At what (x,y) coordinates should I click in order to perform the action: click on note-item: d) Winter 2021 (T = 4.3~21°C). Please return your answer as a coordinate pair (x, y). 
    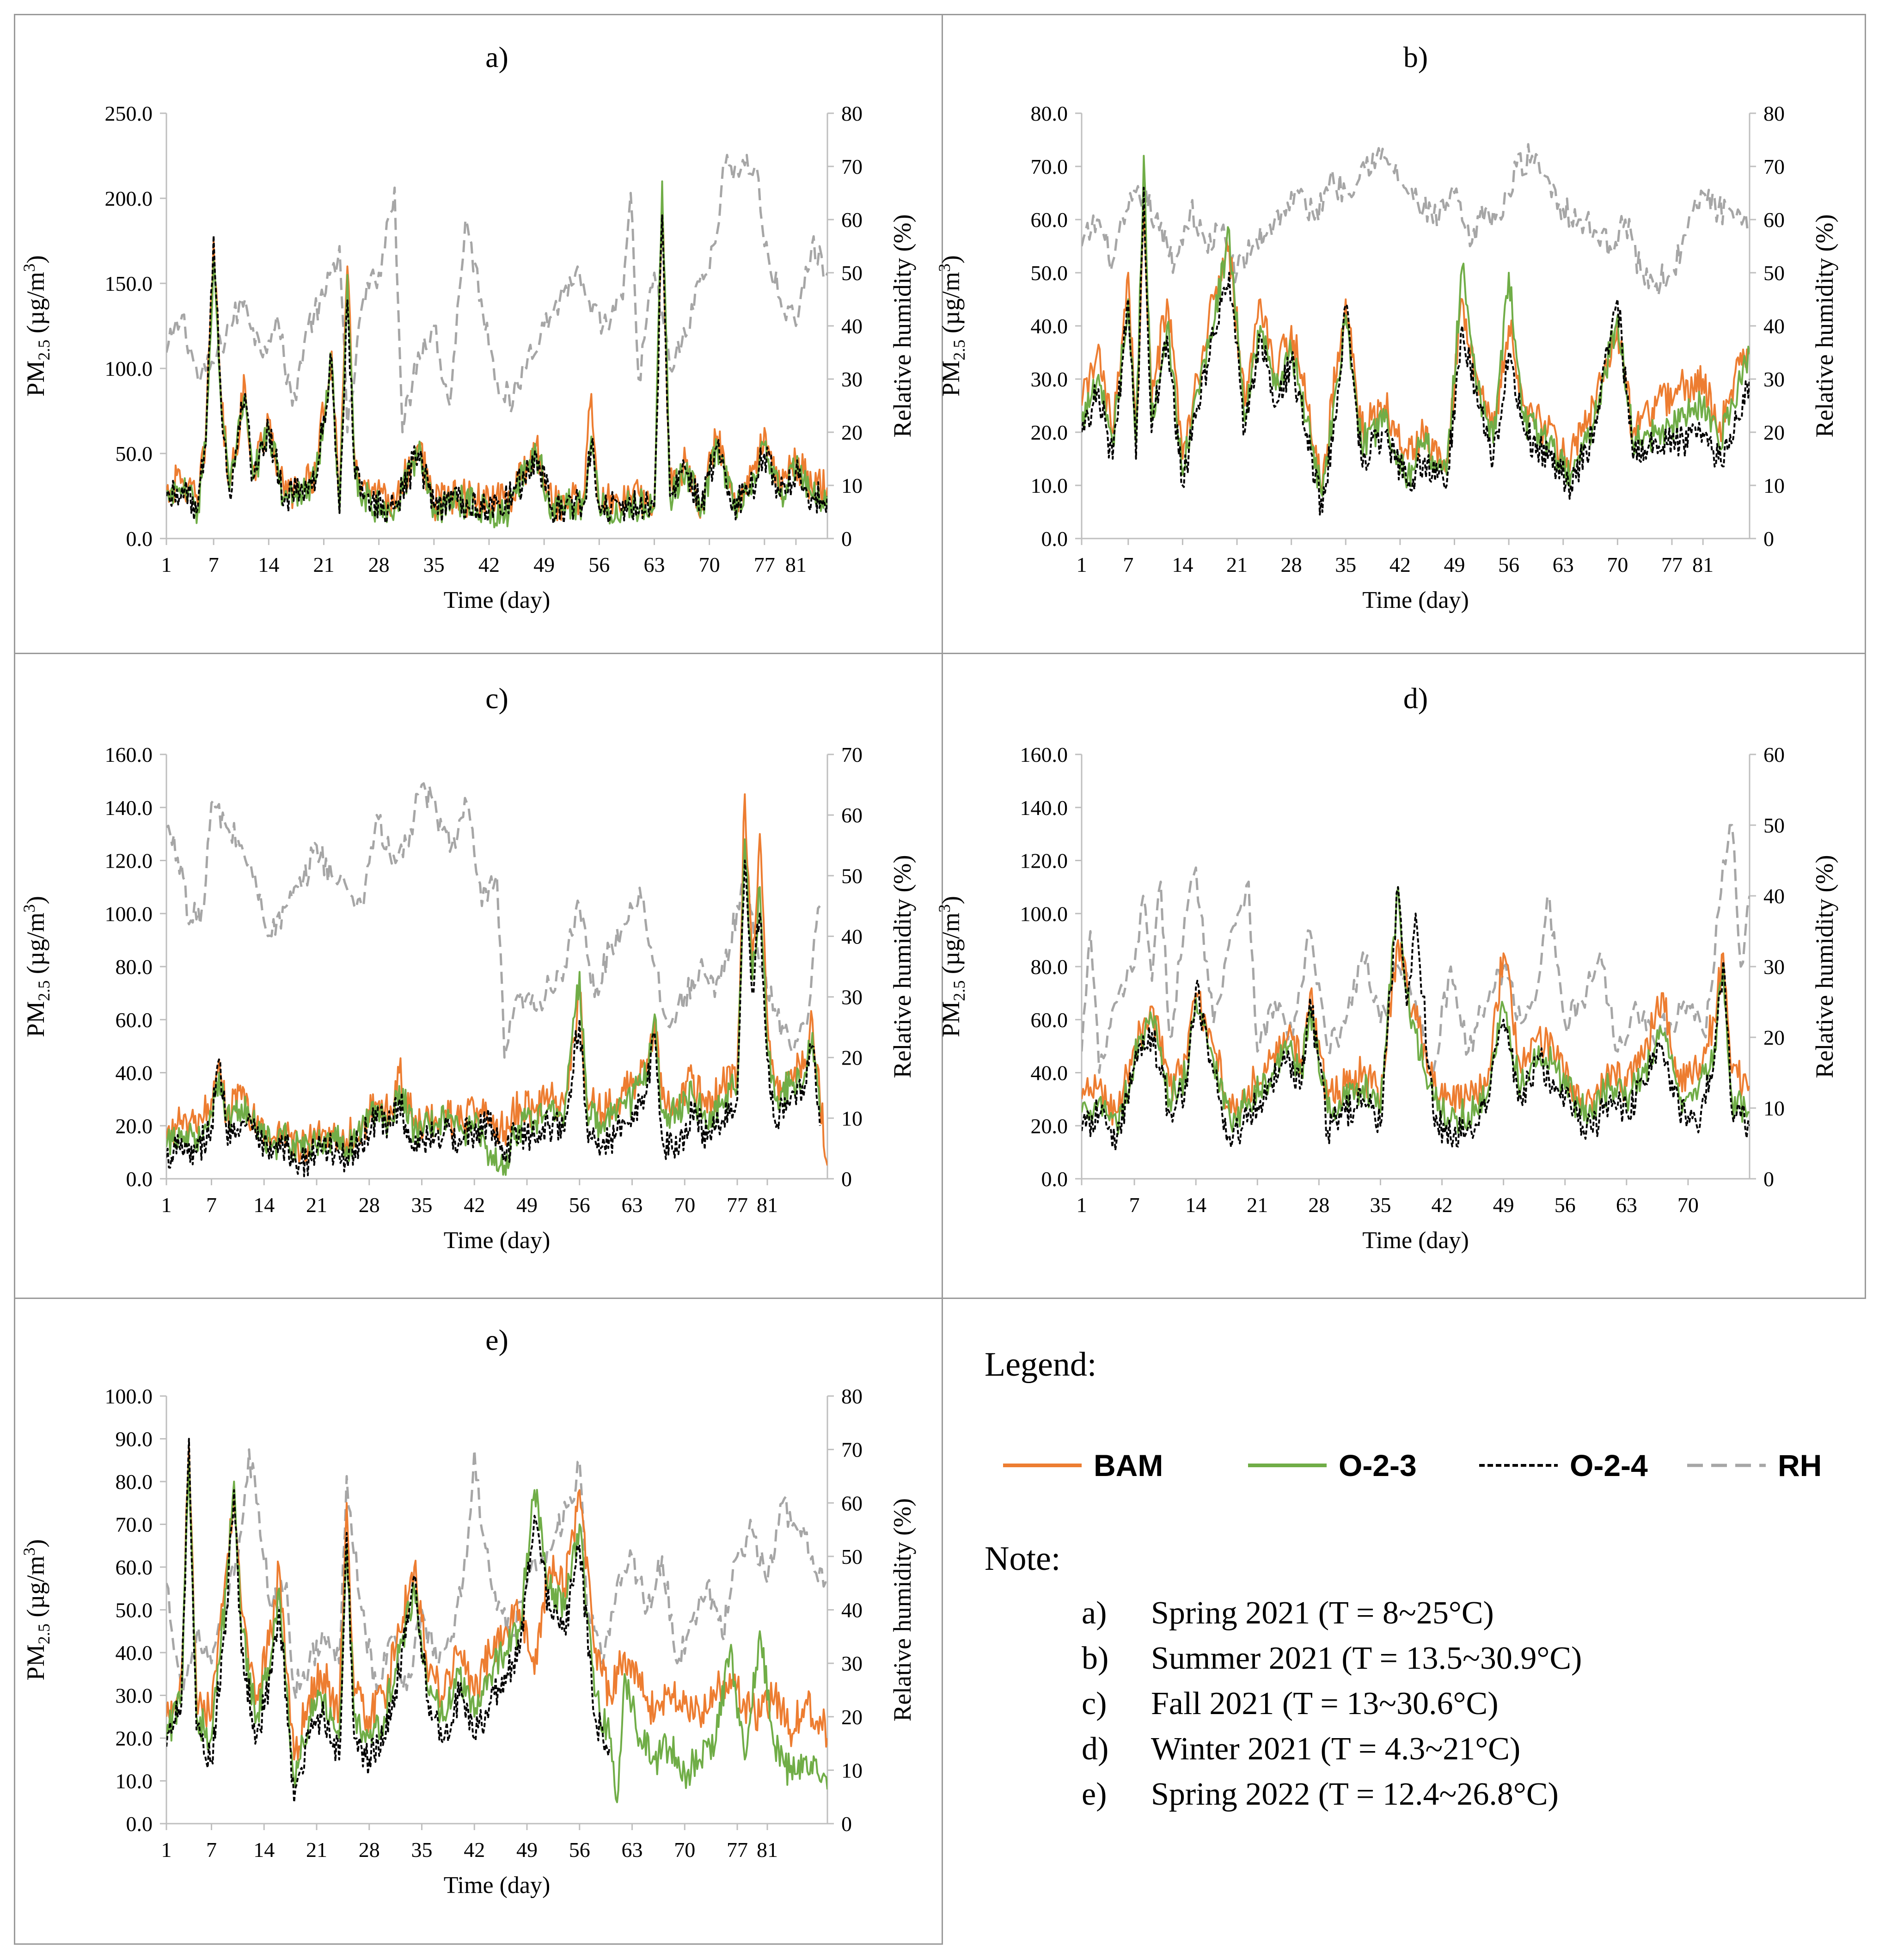
    Looking at the image, I should click on (1451, 1754).